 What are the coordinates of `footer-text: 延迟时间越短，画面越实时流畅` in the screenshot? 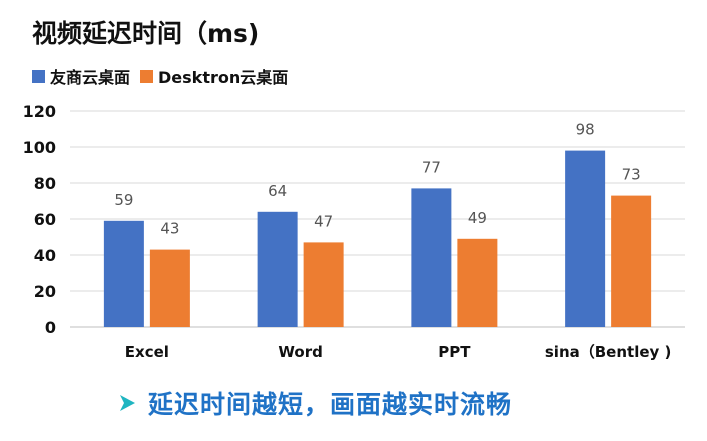 It's located at (330, 404).